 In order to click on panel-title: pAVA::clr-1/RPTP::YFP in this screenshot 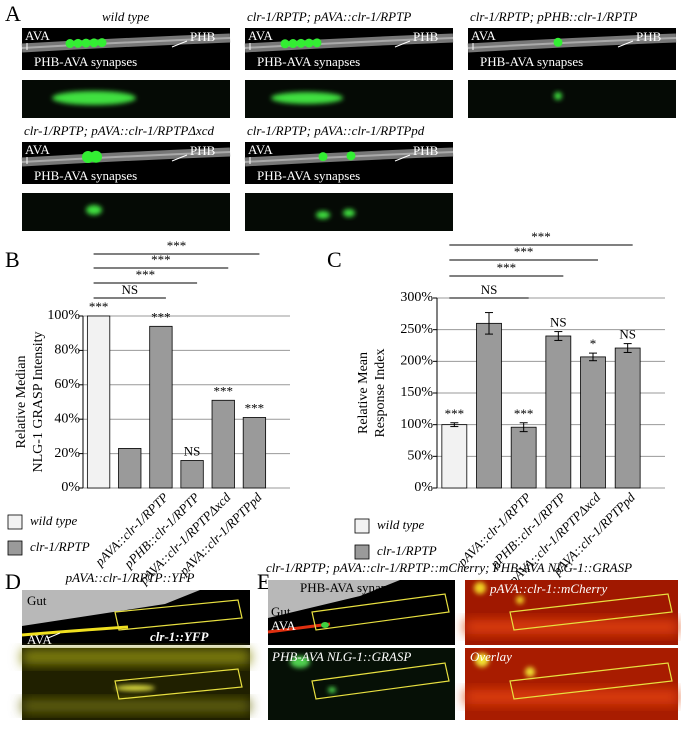, I will do `click(130, 577)`.